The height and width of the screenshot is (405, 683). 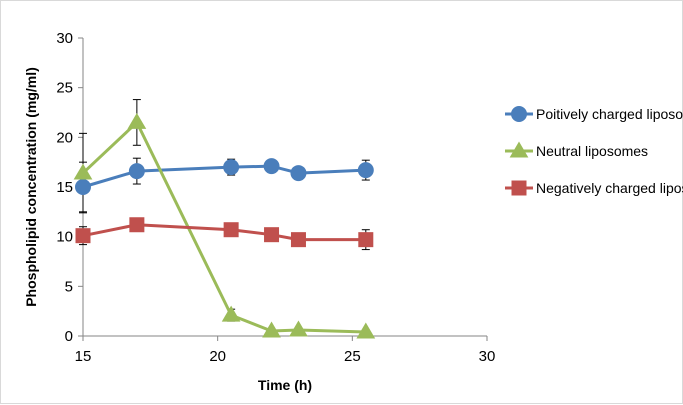 What do you see at coordinates (83, 356) in the screenshot?
I see `x-tick-label: 15` at bounding box center [83, 356].